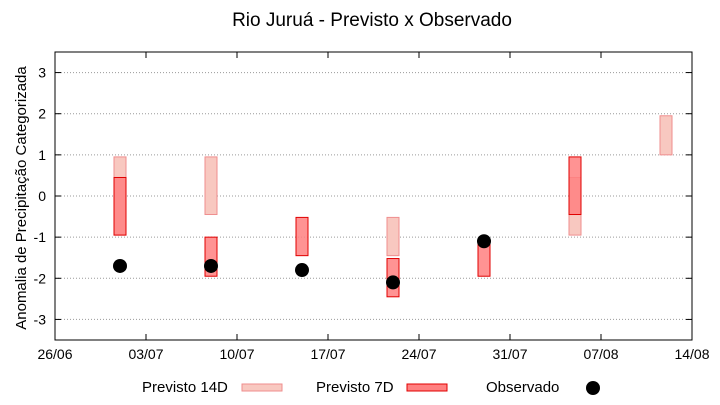 The width and height of the screenshot is (720, 405). Describe the element at coordinates (42, 114) in the screenshot. I see `y-tick-label: 2` at that location.